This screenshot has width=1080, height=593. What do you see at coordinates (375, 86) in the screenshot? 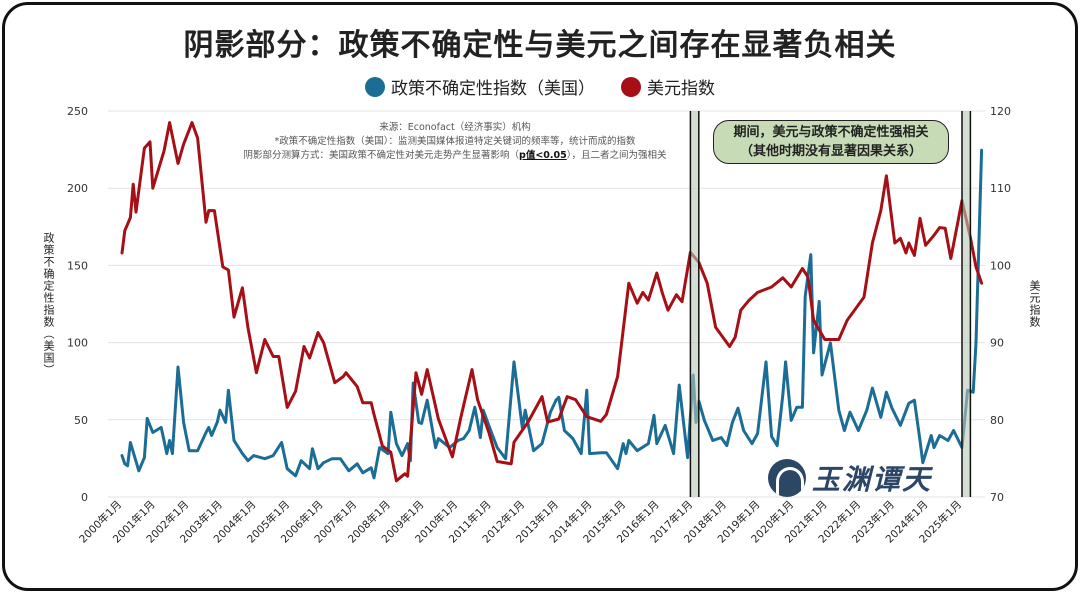
I see `legend-dot-blue-icon` at bounding box center [375, 86].